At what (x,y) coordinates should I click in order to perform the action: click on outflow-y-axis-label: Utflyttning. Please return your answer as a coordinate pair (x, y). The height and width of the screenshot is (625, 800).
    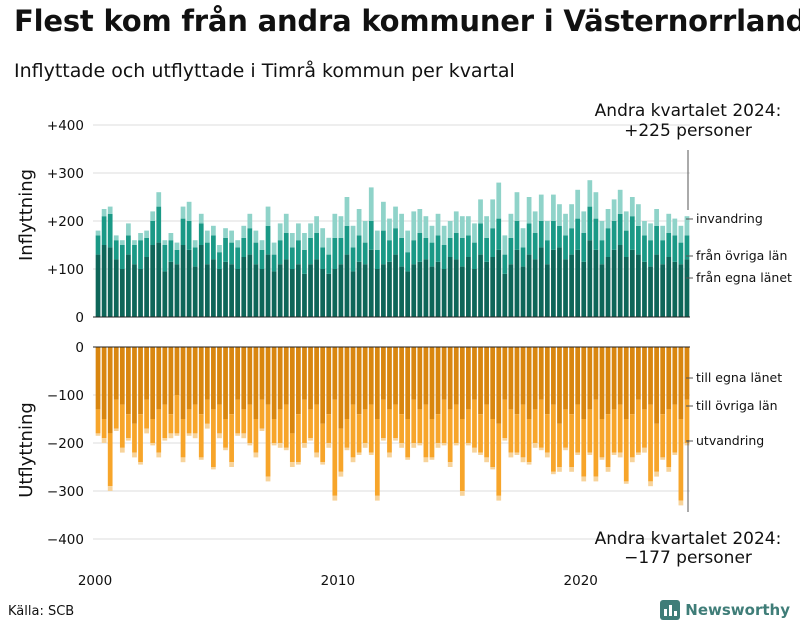
    Looking at the image, I should click on (26, 450).